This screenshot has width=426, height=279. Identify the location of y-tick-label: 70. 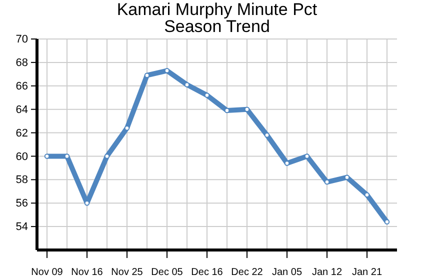
(22, 40).